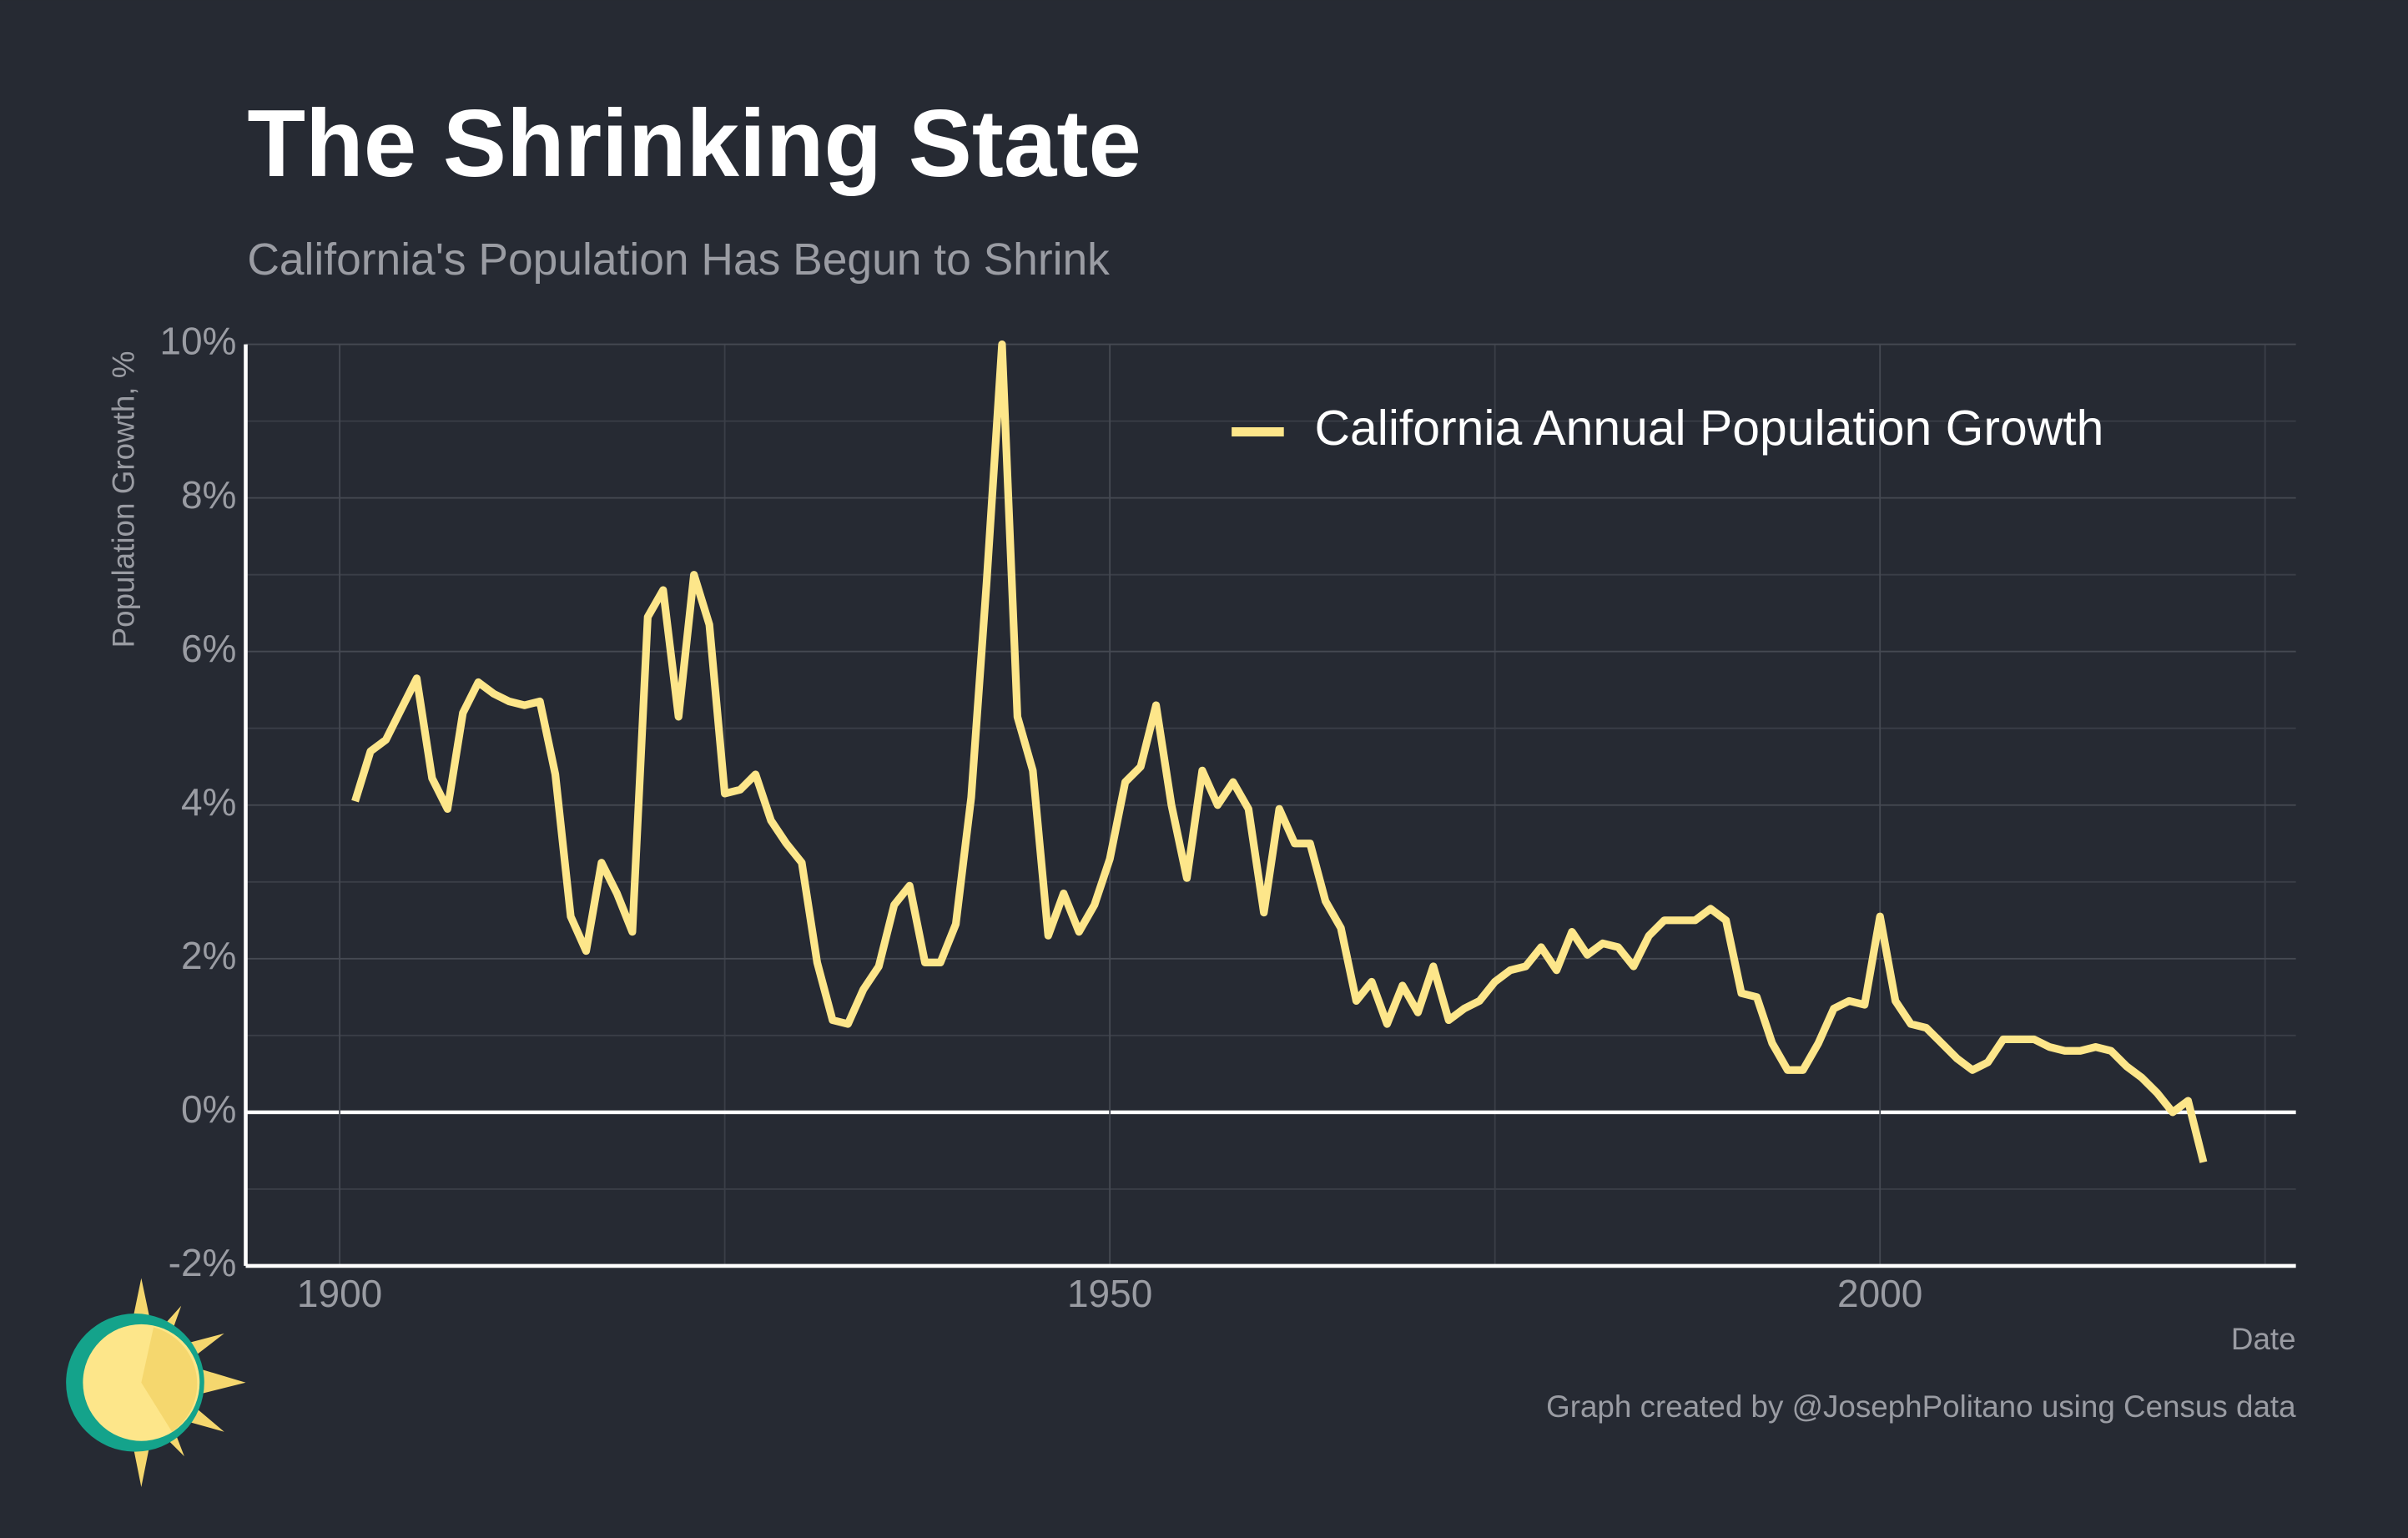 This screenshot has width=2408, height=1538. What do you see at coordinates (156, 1382) in the screenshot?
I see `logo` at bounding box center [156, 1382].